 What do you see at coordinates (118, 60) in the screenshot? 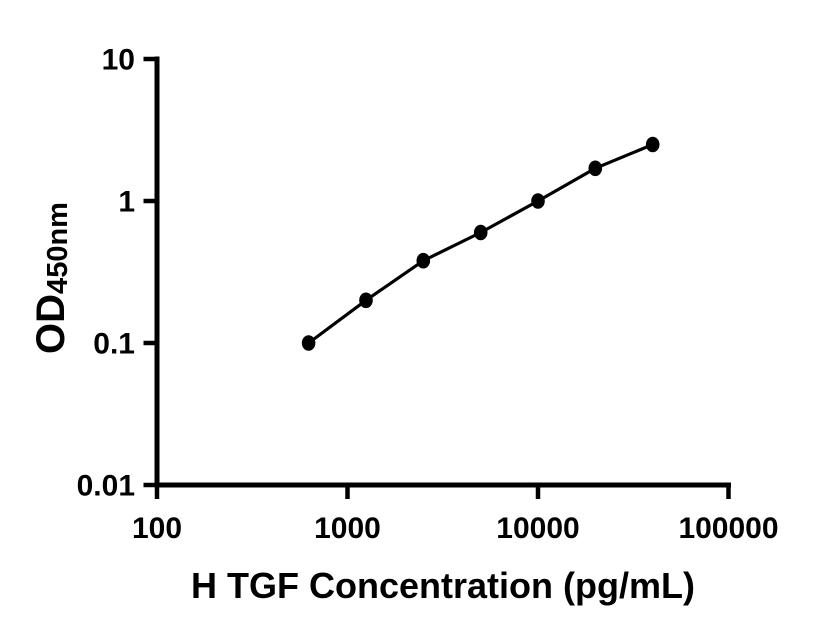
I see `y-tick-label: 10` at bounding box center [118, 60].